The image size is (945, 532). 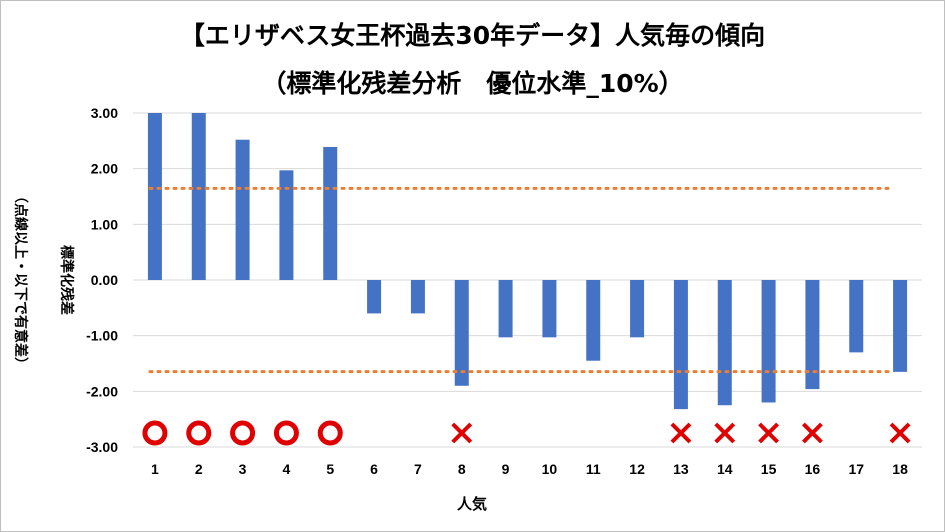 What do you see at coordinates (506, 469) in the screenshot?
I see `x-tick-label: 9` at bounding box center [506, 469].